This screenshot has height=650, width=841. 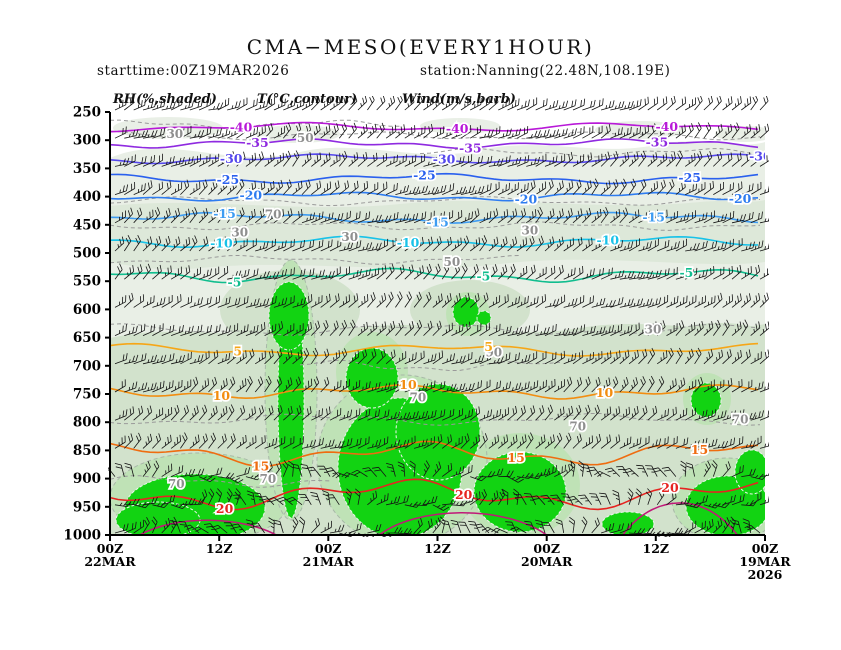 I want to click on rh-contour-label: 50, so click(x=305, y=138).